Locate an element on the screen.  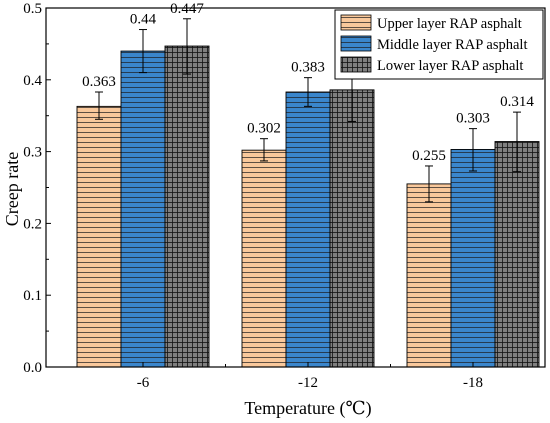
legend-label: Lower layer RAP asphalt is located at coordinates (450, 66).